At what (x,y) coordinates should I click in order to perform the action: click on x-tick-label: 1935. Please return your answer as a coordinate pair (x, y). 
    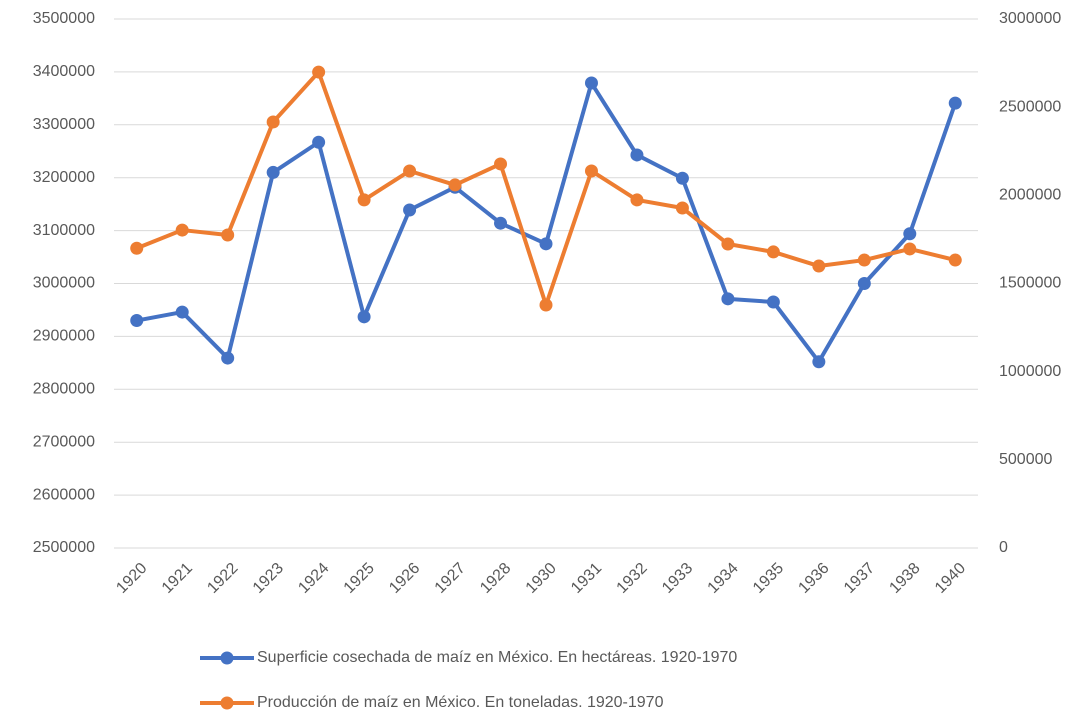
    Looking at the image, I should click on (768, 578).